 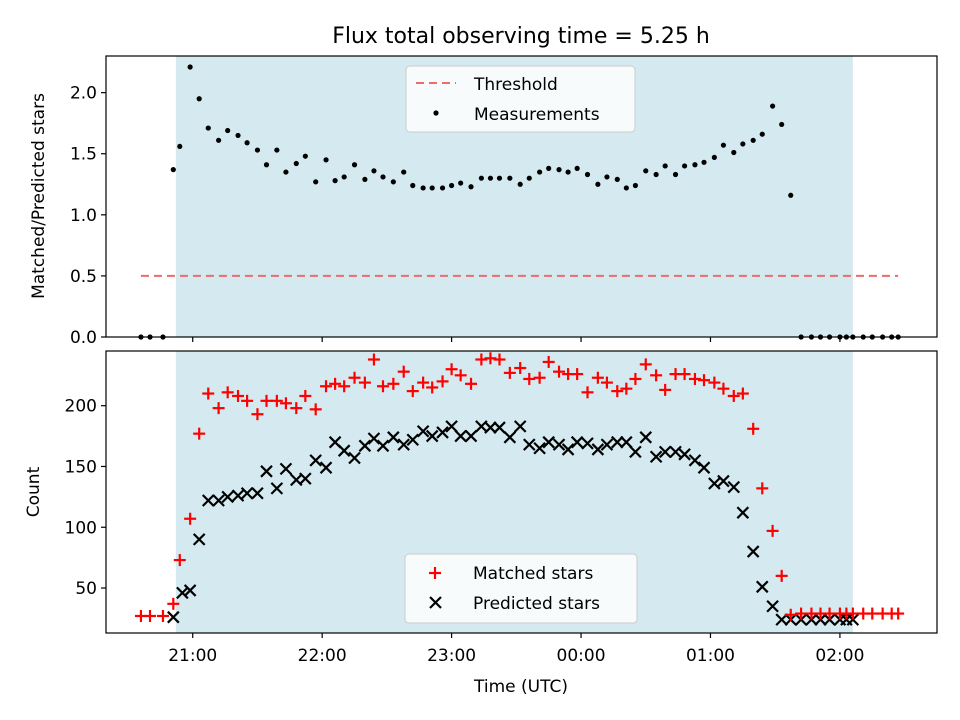 I want to click on bottom-y-tick-label: 150, so click(x=81, y=467).